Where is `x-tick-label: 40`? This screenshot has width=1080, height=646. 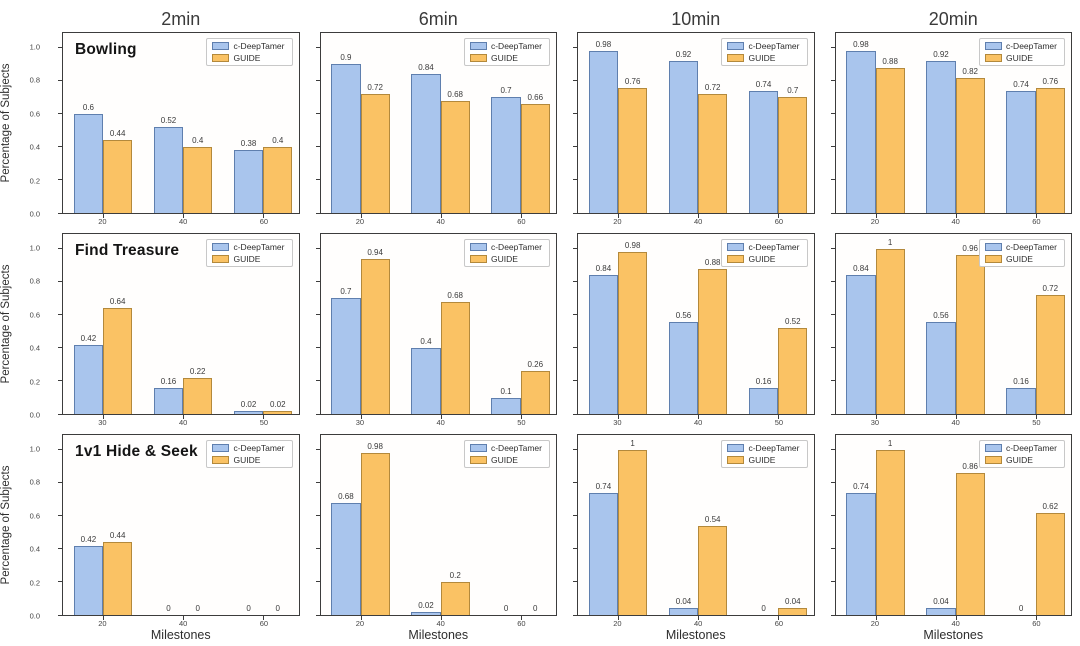
x-tick-label: 40 is located at coordinates (183, 623).